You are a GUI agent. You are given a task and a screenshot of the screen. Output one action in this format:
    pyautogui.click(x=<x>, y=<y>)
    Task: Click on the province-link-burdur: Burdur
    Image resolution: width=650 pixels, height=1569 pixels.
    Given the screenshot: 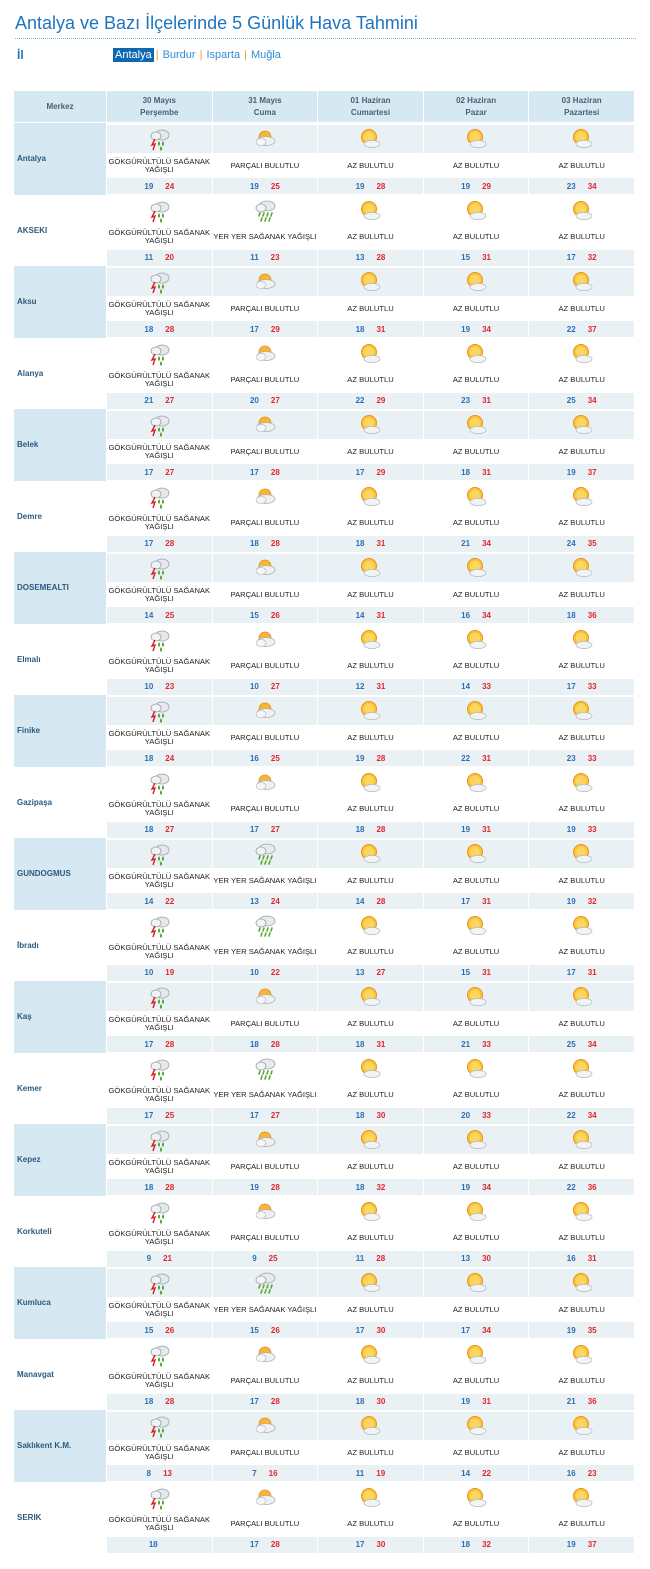 What is the action you would take?
    pyautogui.click(x=179, y=55)
    